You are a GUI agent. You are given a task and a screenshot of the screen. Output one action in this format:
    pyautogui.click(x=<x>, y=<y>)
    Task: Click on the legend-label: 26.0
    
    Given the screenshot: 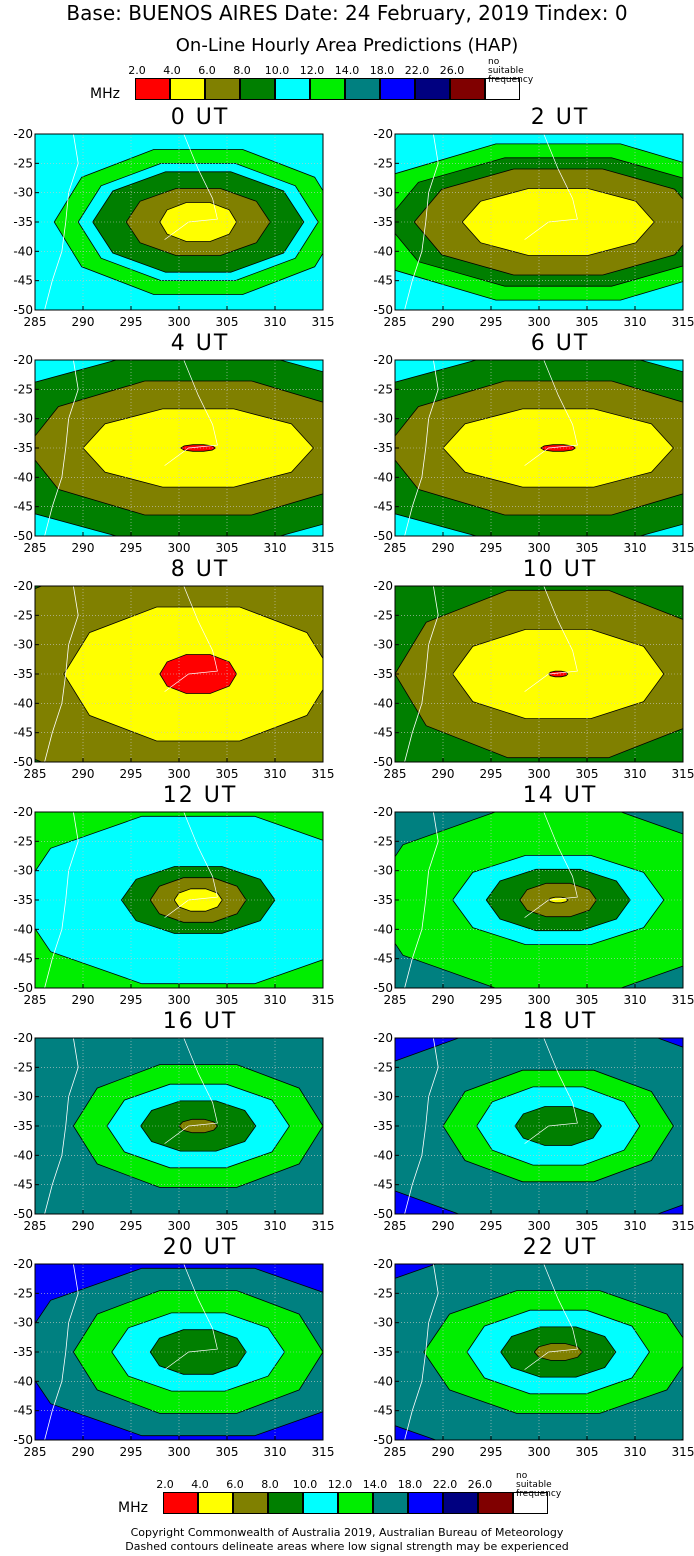 What is the action you would take?
    pyautogui.click(x=480, y=1484)
    